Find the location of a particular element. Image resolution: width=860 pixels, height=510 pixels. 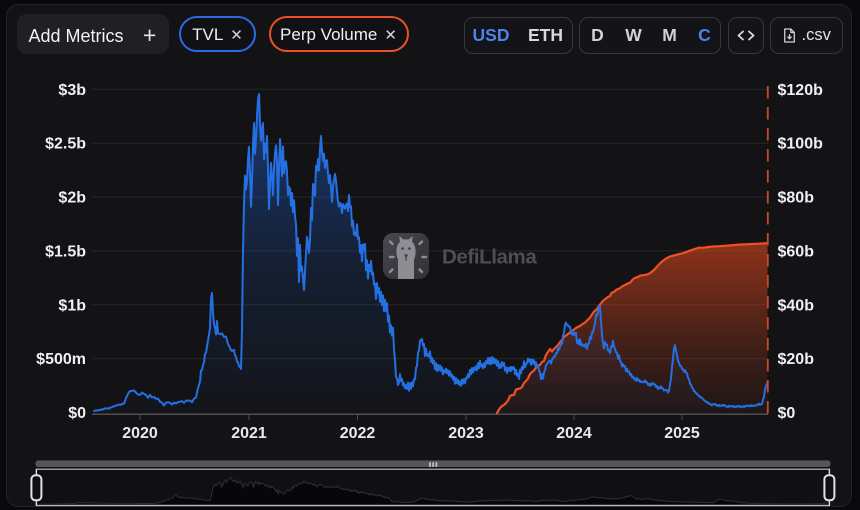

svg-text: $80b is located at coordinates (796, 198).